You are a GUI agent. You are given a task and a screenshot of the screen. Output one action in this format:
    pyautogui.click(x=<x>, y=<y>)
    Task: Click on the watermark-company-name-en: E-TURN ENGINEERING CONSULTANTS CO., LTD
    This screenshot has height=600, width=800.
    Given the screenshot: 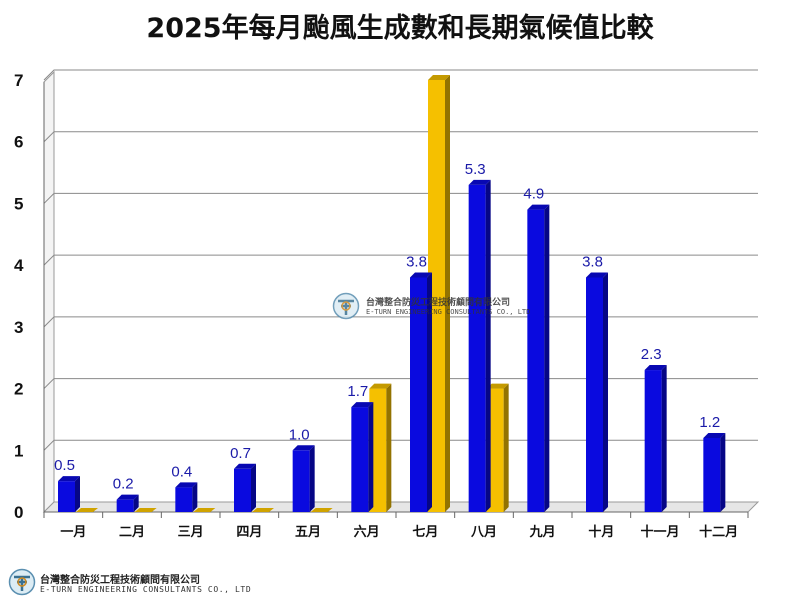 What is the action you would take?
    pyautogui.click(x=448, y=312)
    